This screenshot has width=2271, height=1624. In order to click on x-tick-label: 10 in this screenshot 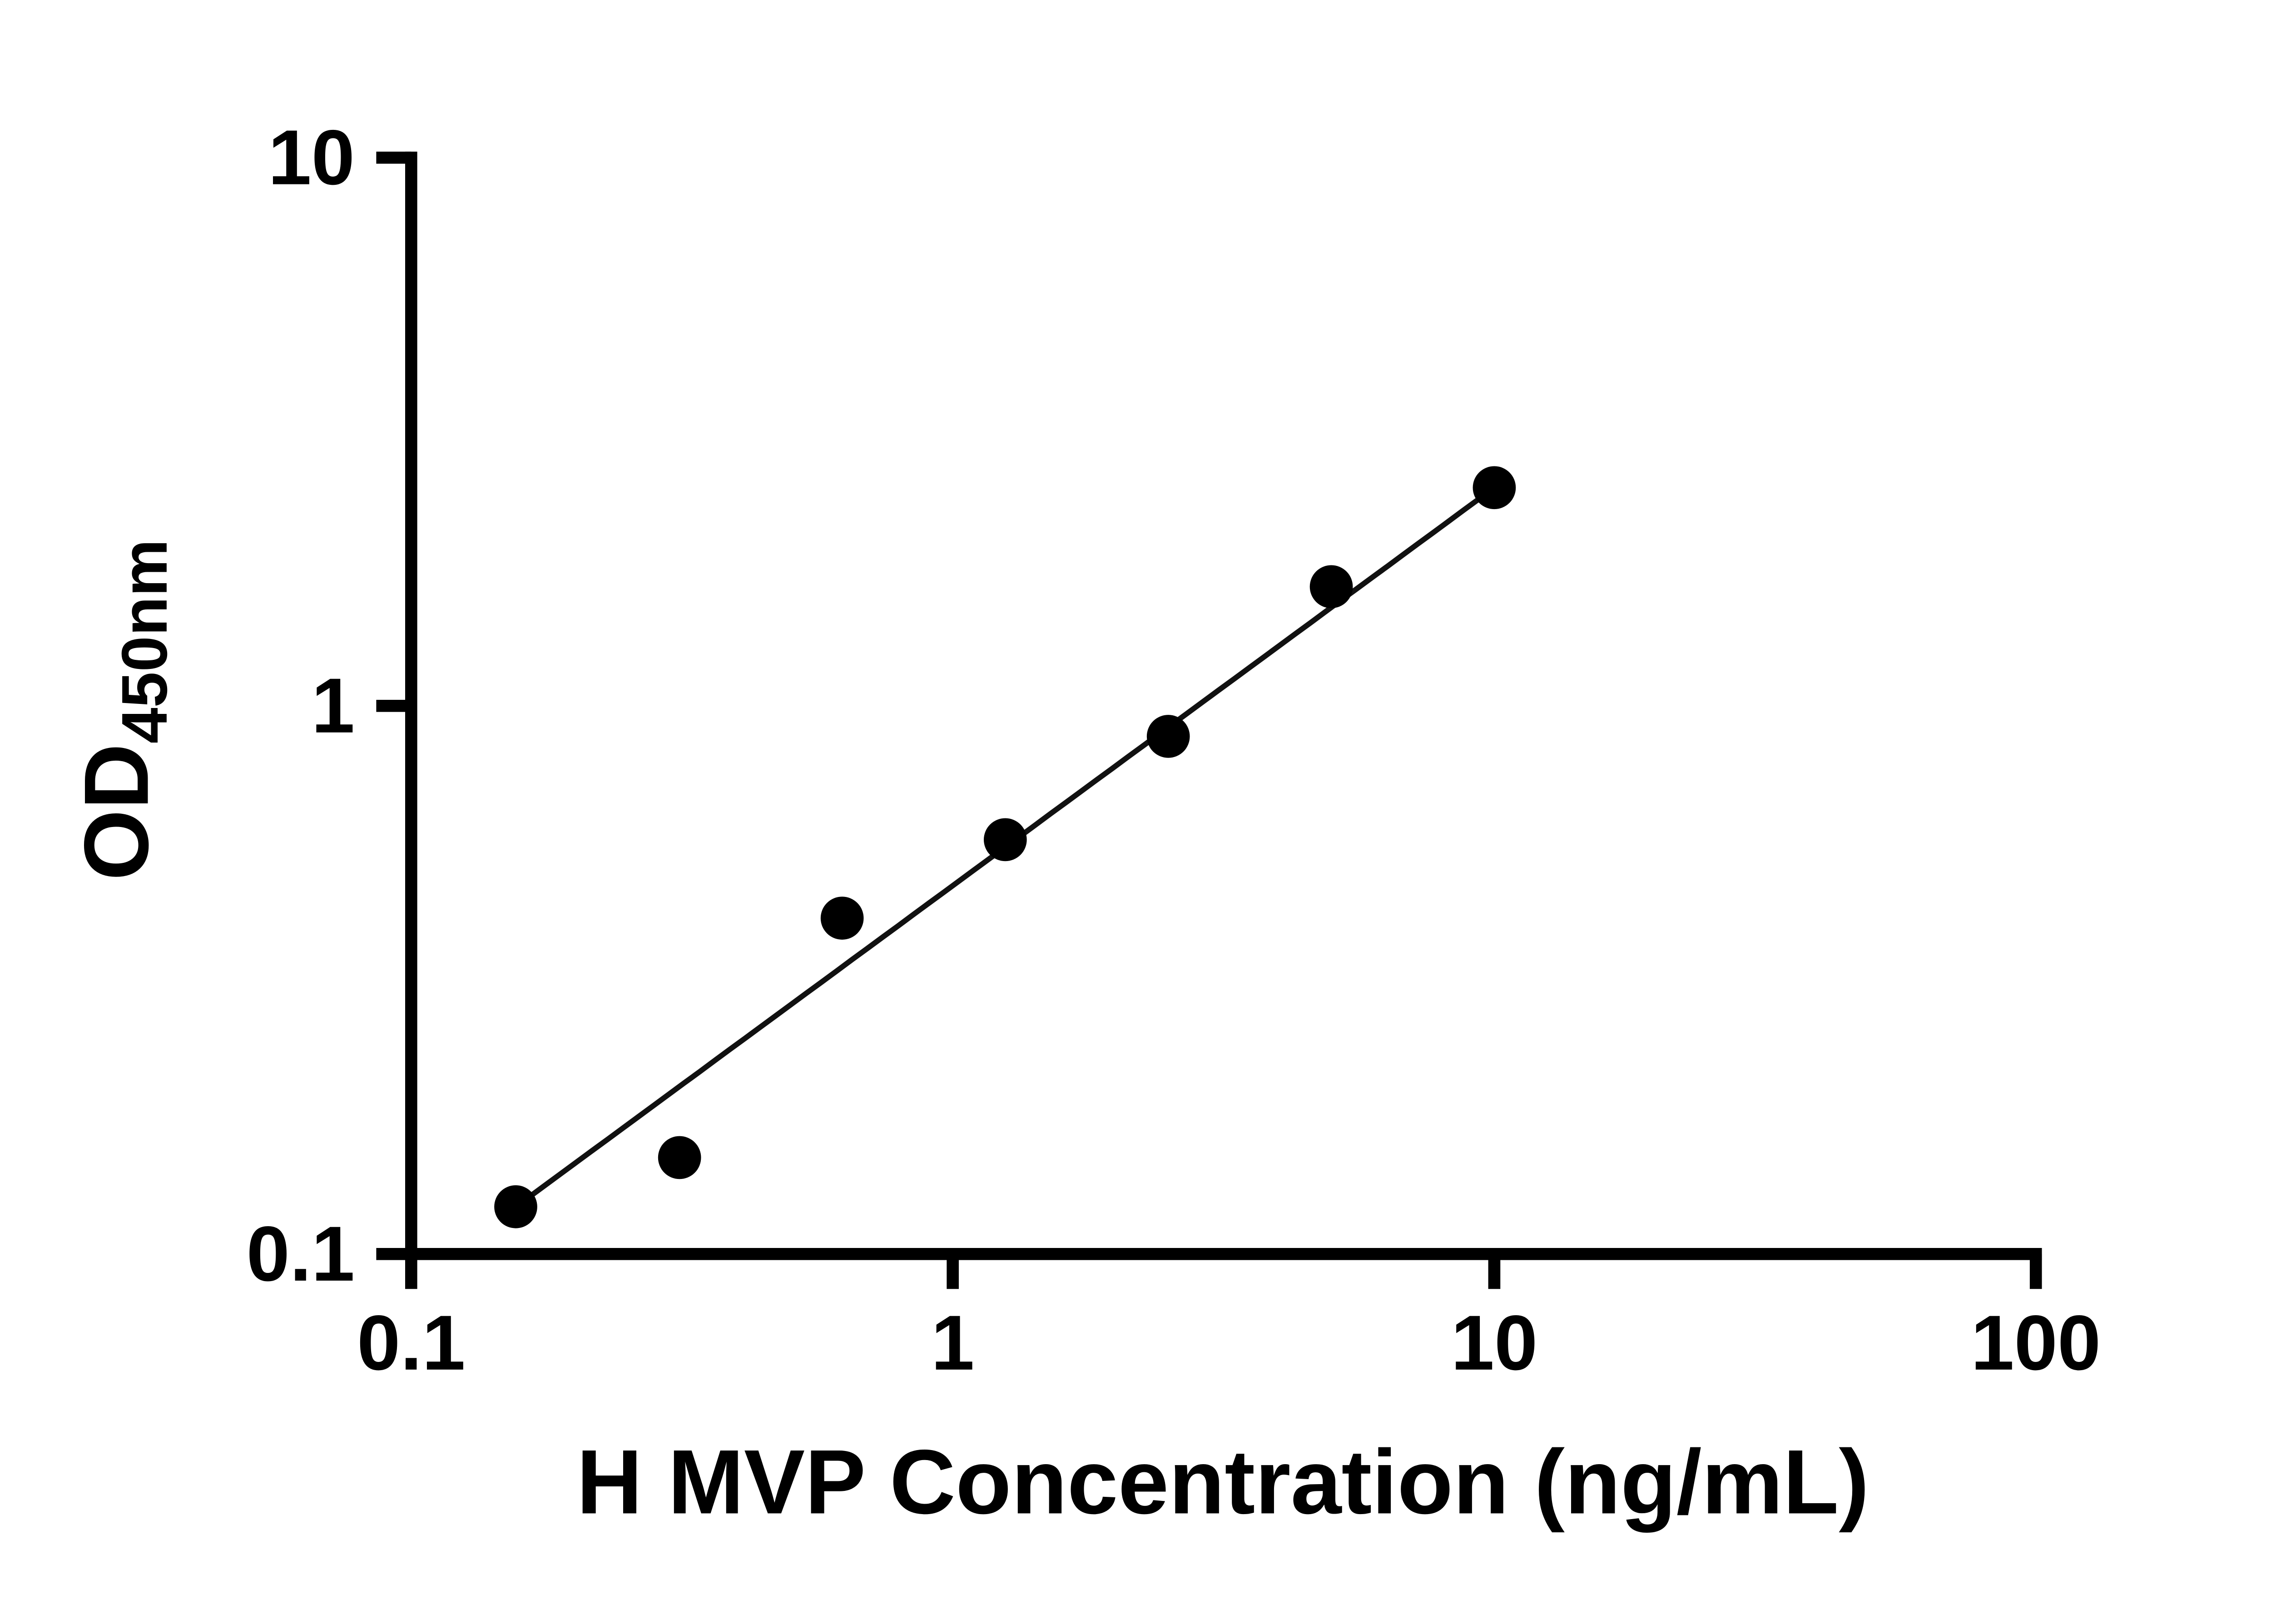, I will do `click(1494, 1343)`.